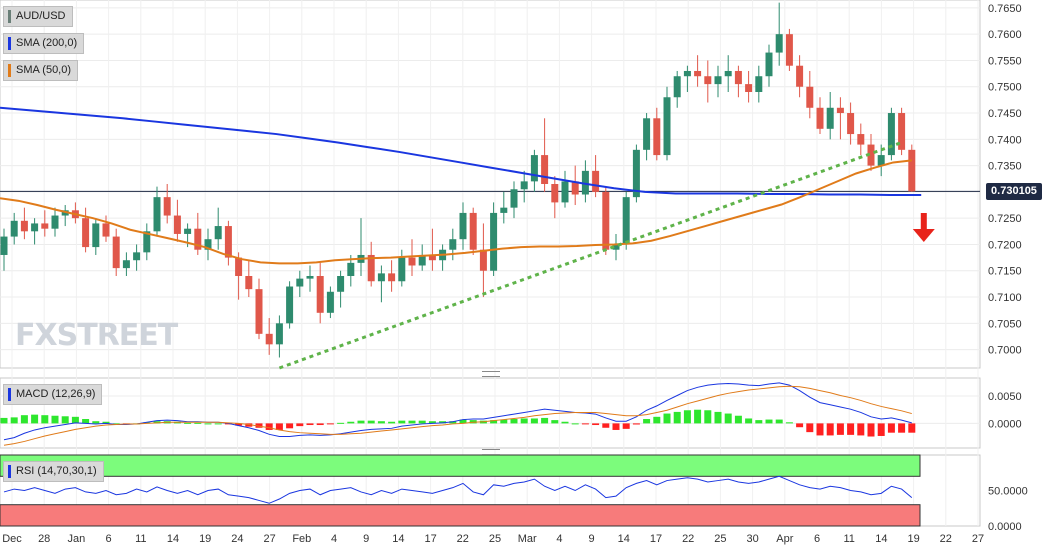 The image size is (1060, 550). Describe the element at coordinates (1005, 167) in the screenshot. I see `price-tick-label: 0.7350` at that location.